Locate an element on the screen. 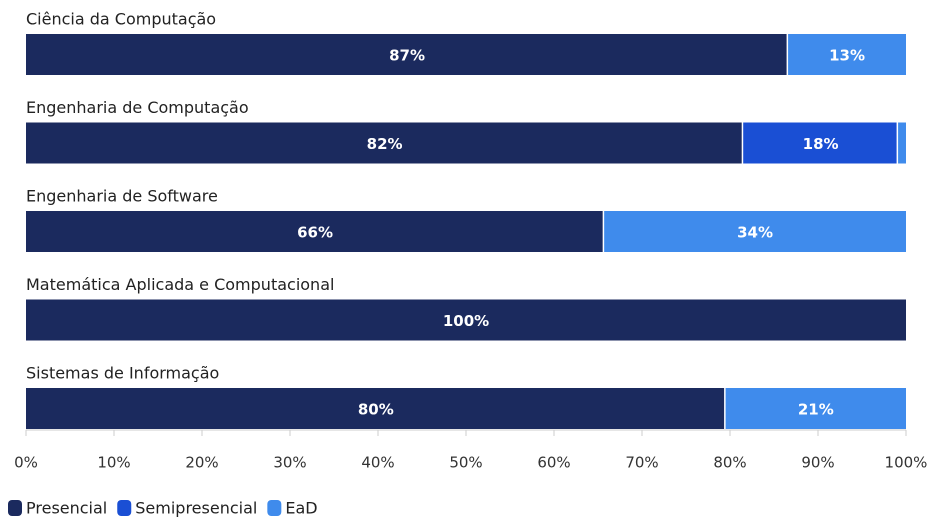 The width and height of the screenshot is (930, 522). value-label: 80% is located at coordinates (376, 410).